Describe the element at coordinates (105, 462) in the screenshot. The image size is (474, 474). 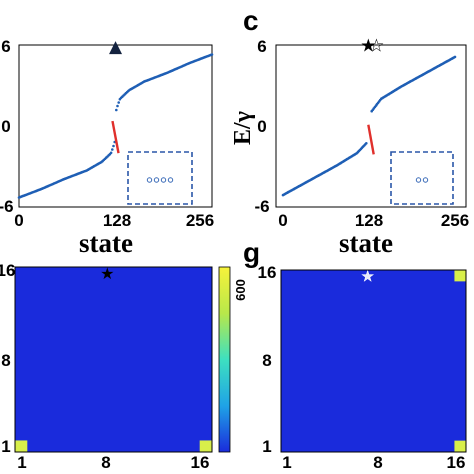
I see `heatmap-left-xtick-8: 8` at that location.